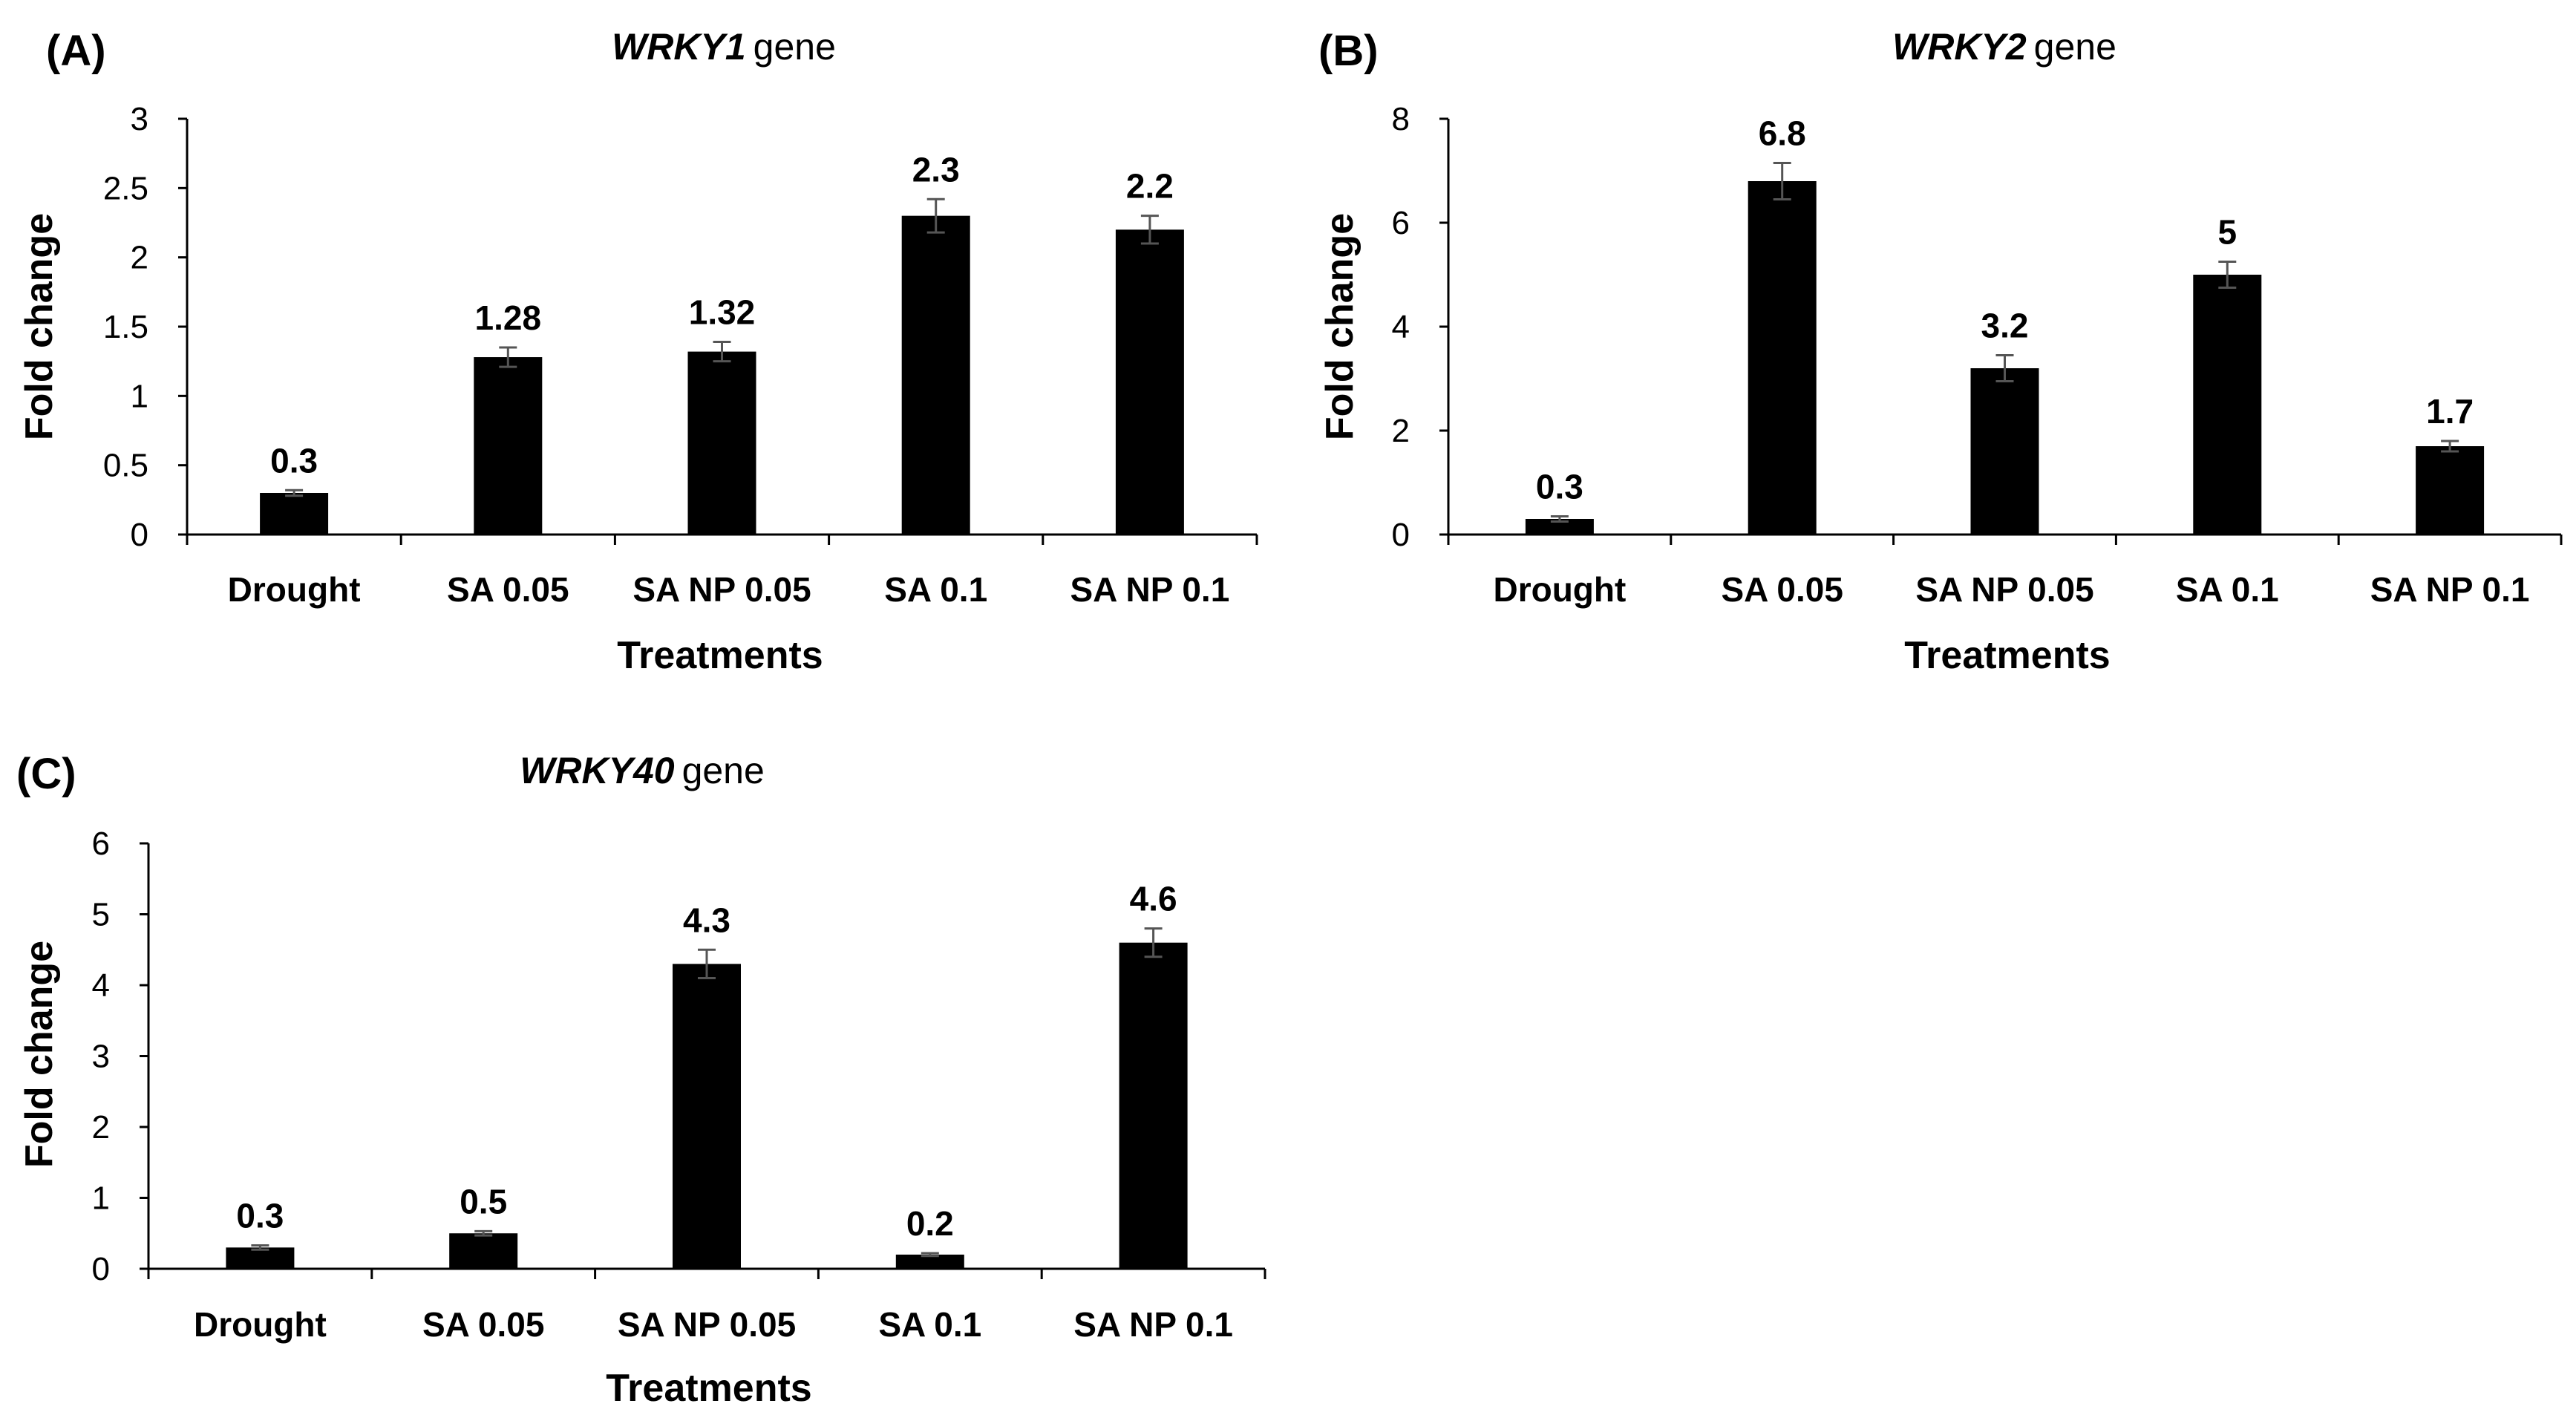 The image size is (2576, 1418). I want to click on chart-title-gene: WRKY2, so click(1959, 47).